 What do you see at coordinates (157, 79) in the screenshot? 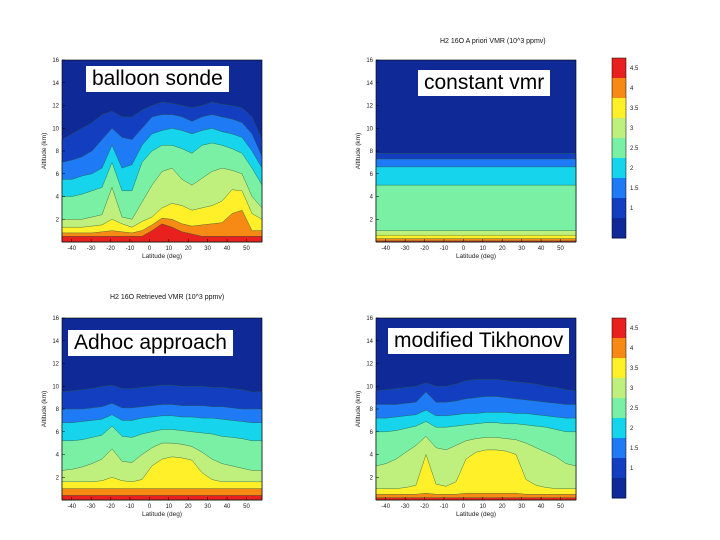
I see `panel-label: balloon sonde` at bounding box center [157, 79].